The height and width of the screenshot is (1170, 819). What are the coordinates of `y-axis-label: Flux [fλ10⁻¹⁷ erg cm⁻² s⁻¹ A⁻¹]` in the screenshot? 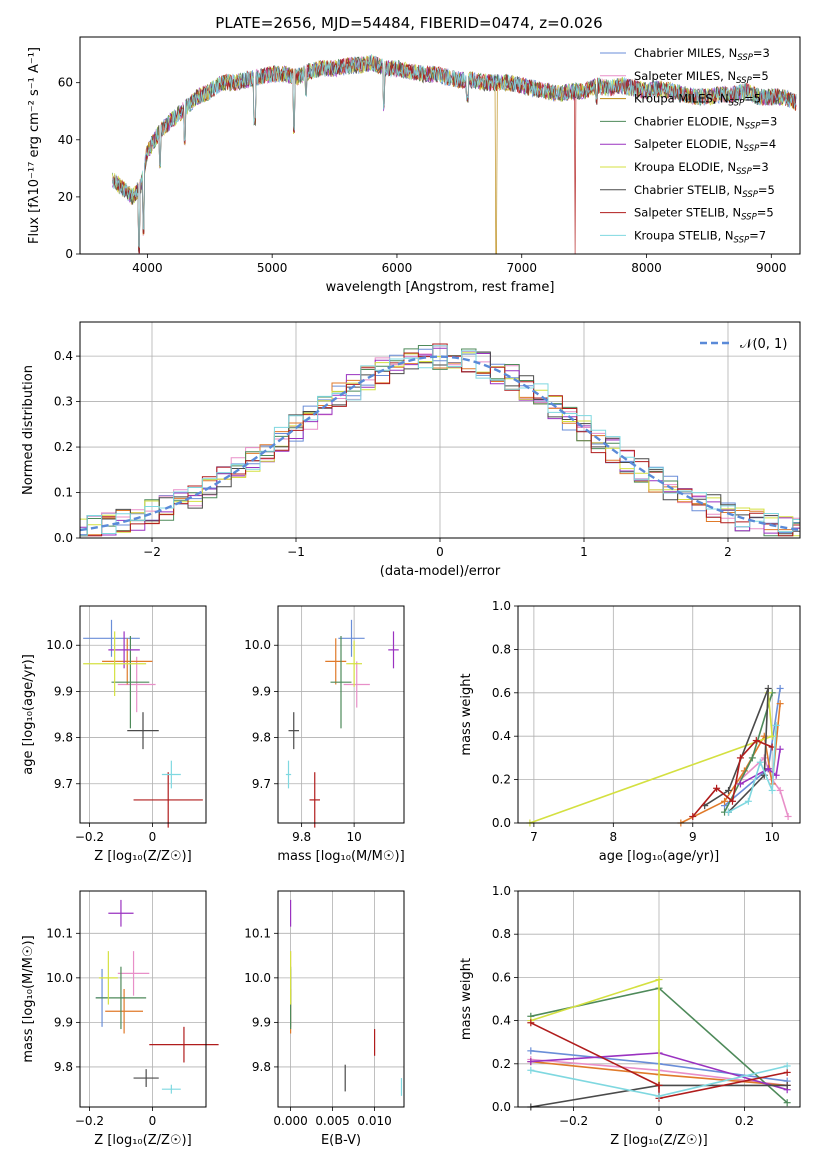 It's located at (34, 145).